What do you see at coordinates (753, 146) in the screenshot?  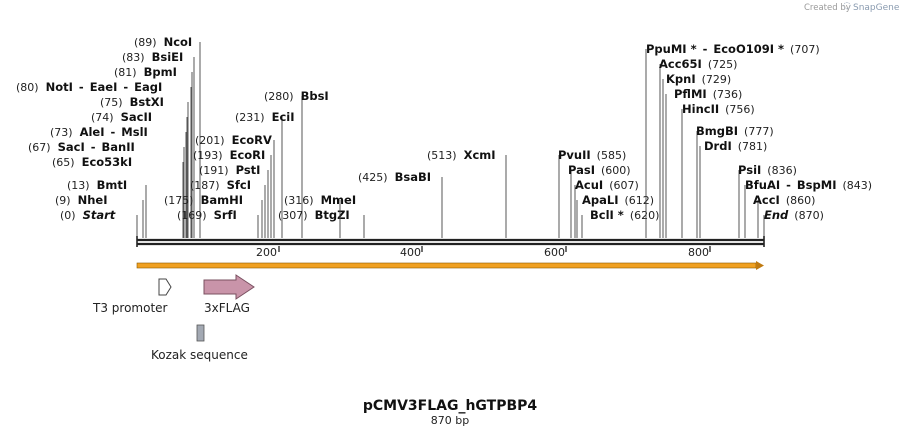 I see `site-position: (781)` at bounding box center [753, 146].